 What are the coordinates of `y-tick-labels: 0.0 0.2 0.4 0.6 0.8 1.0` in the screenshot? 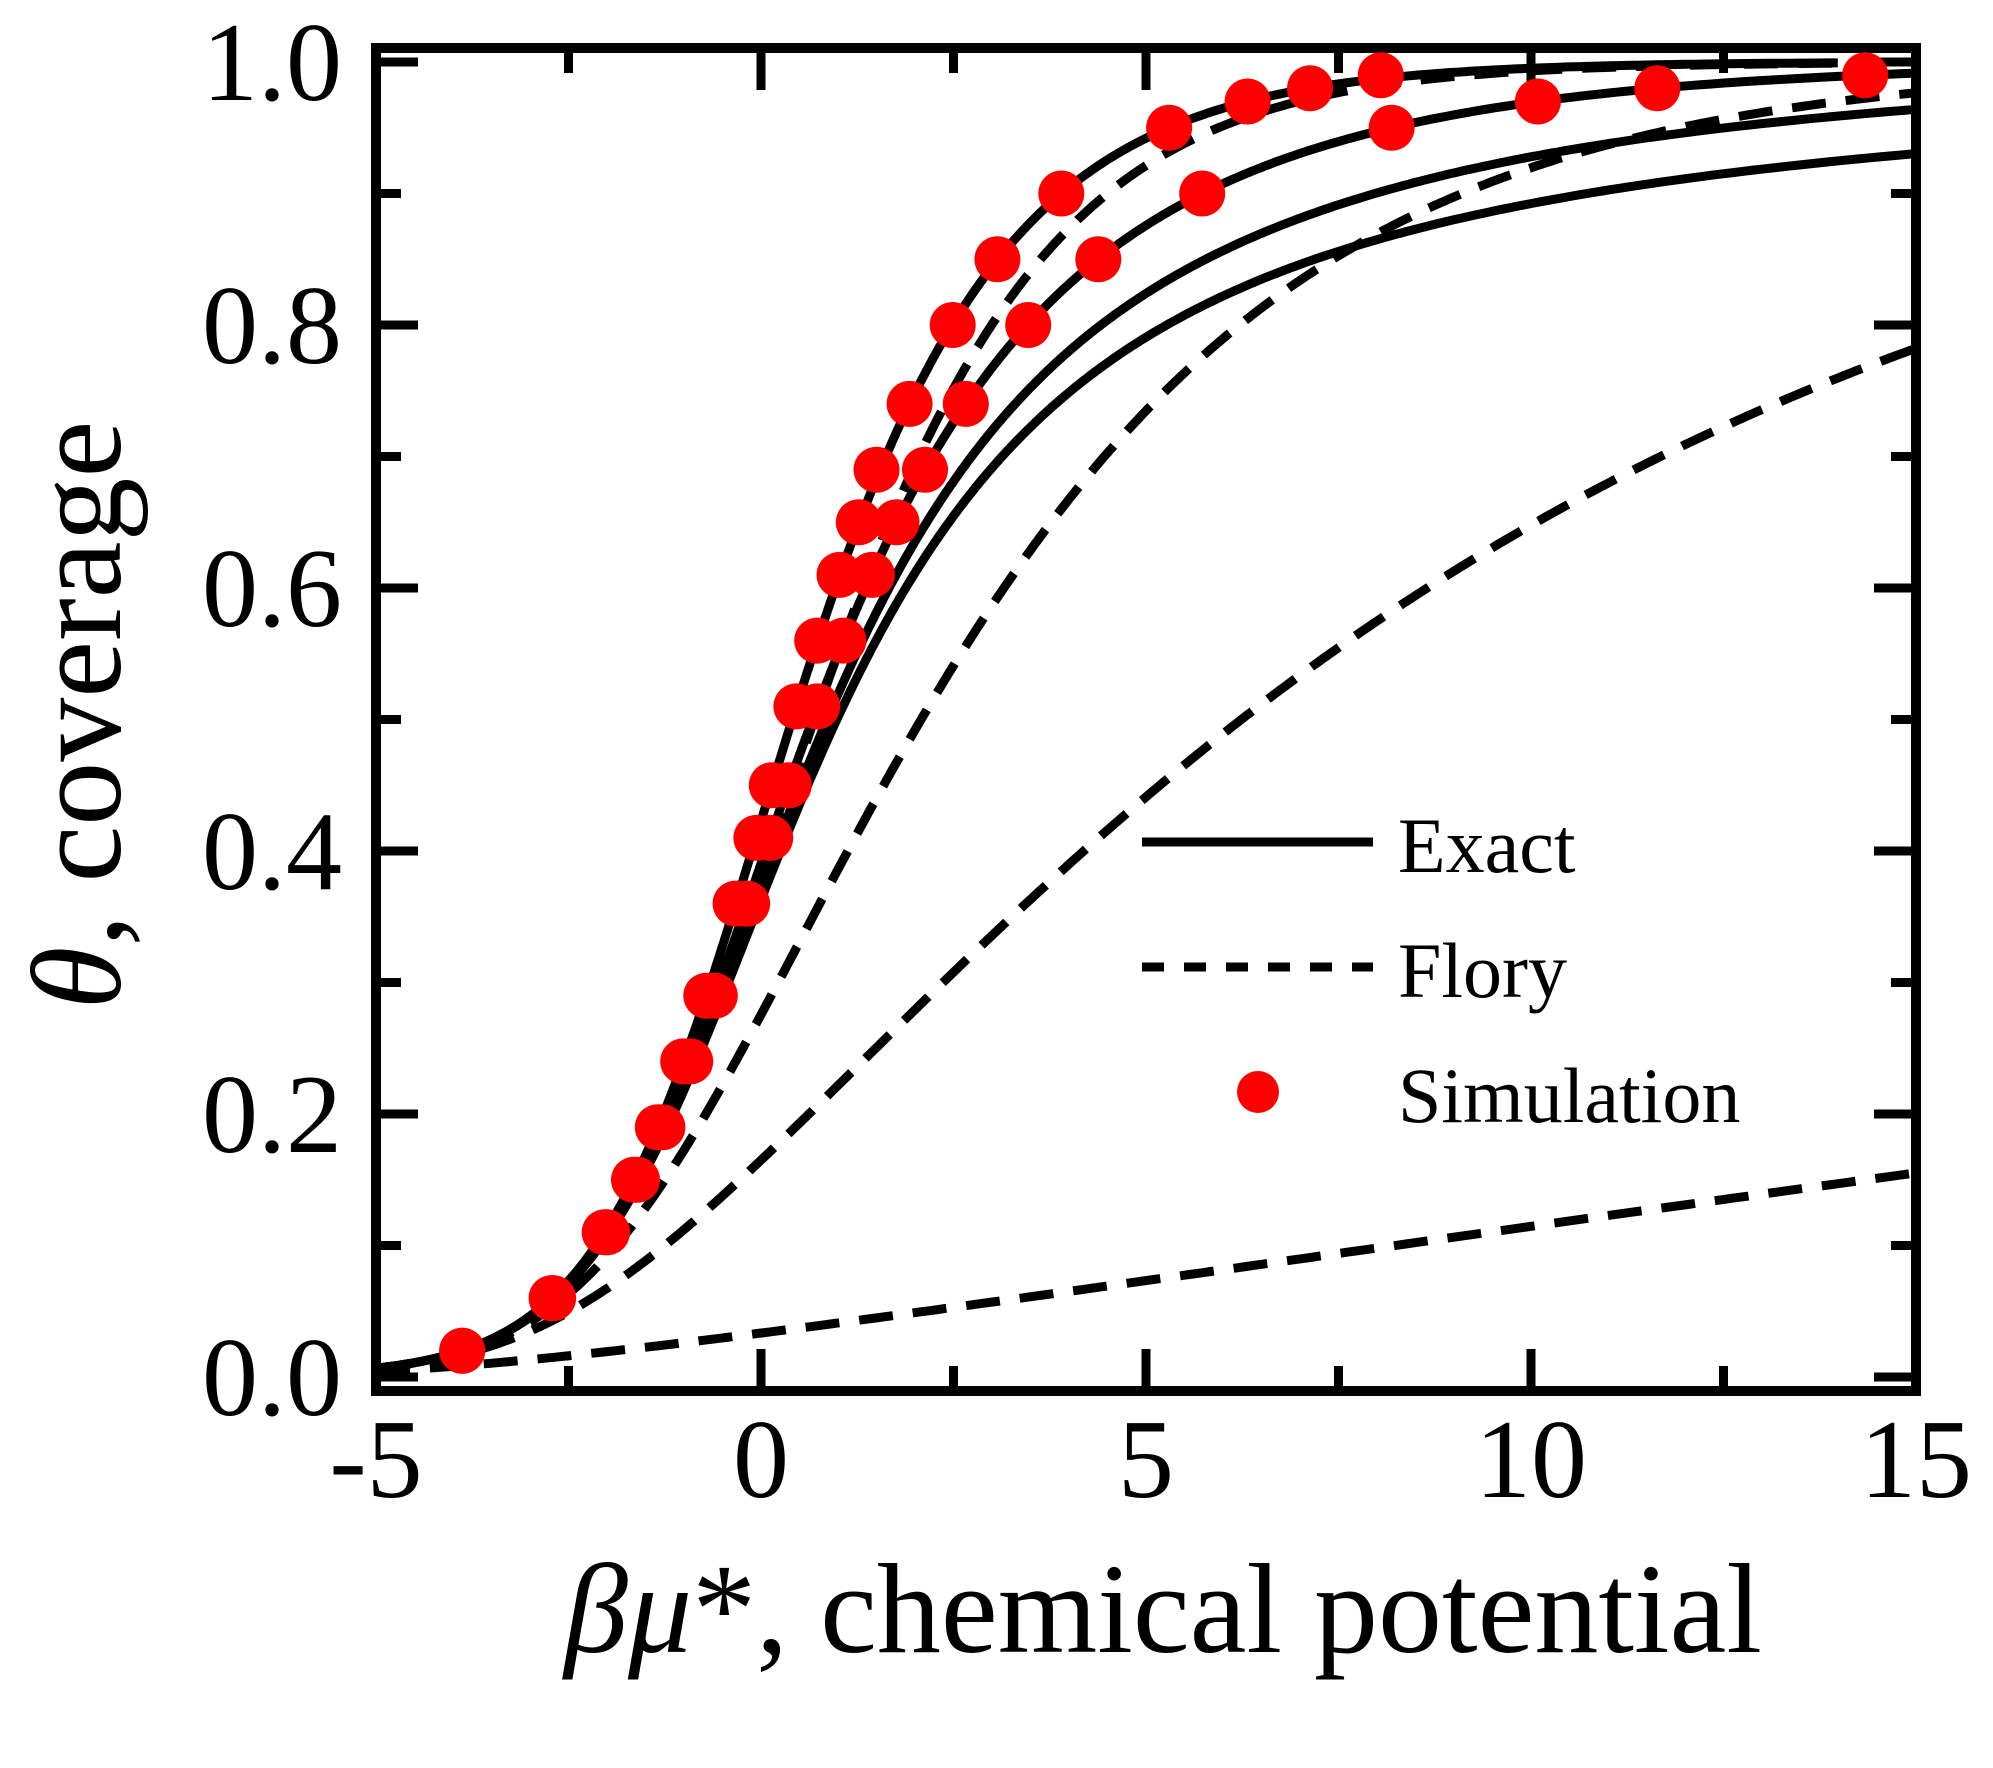 It's located at (272, 720).